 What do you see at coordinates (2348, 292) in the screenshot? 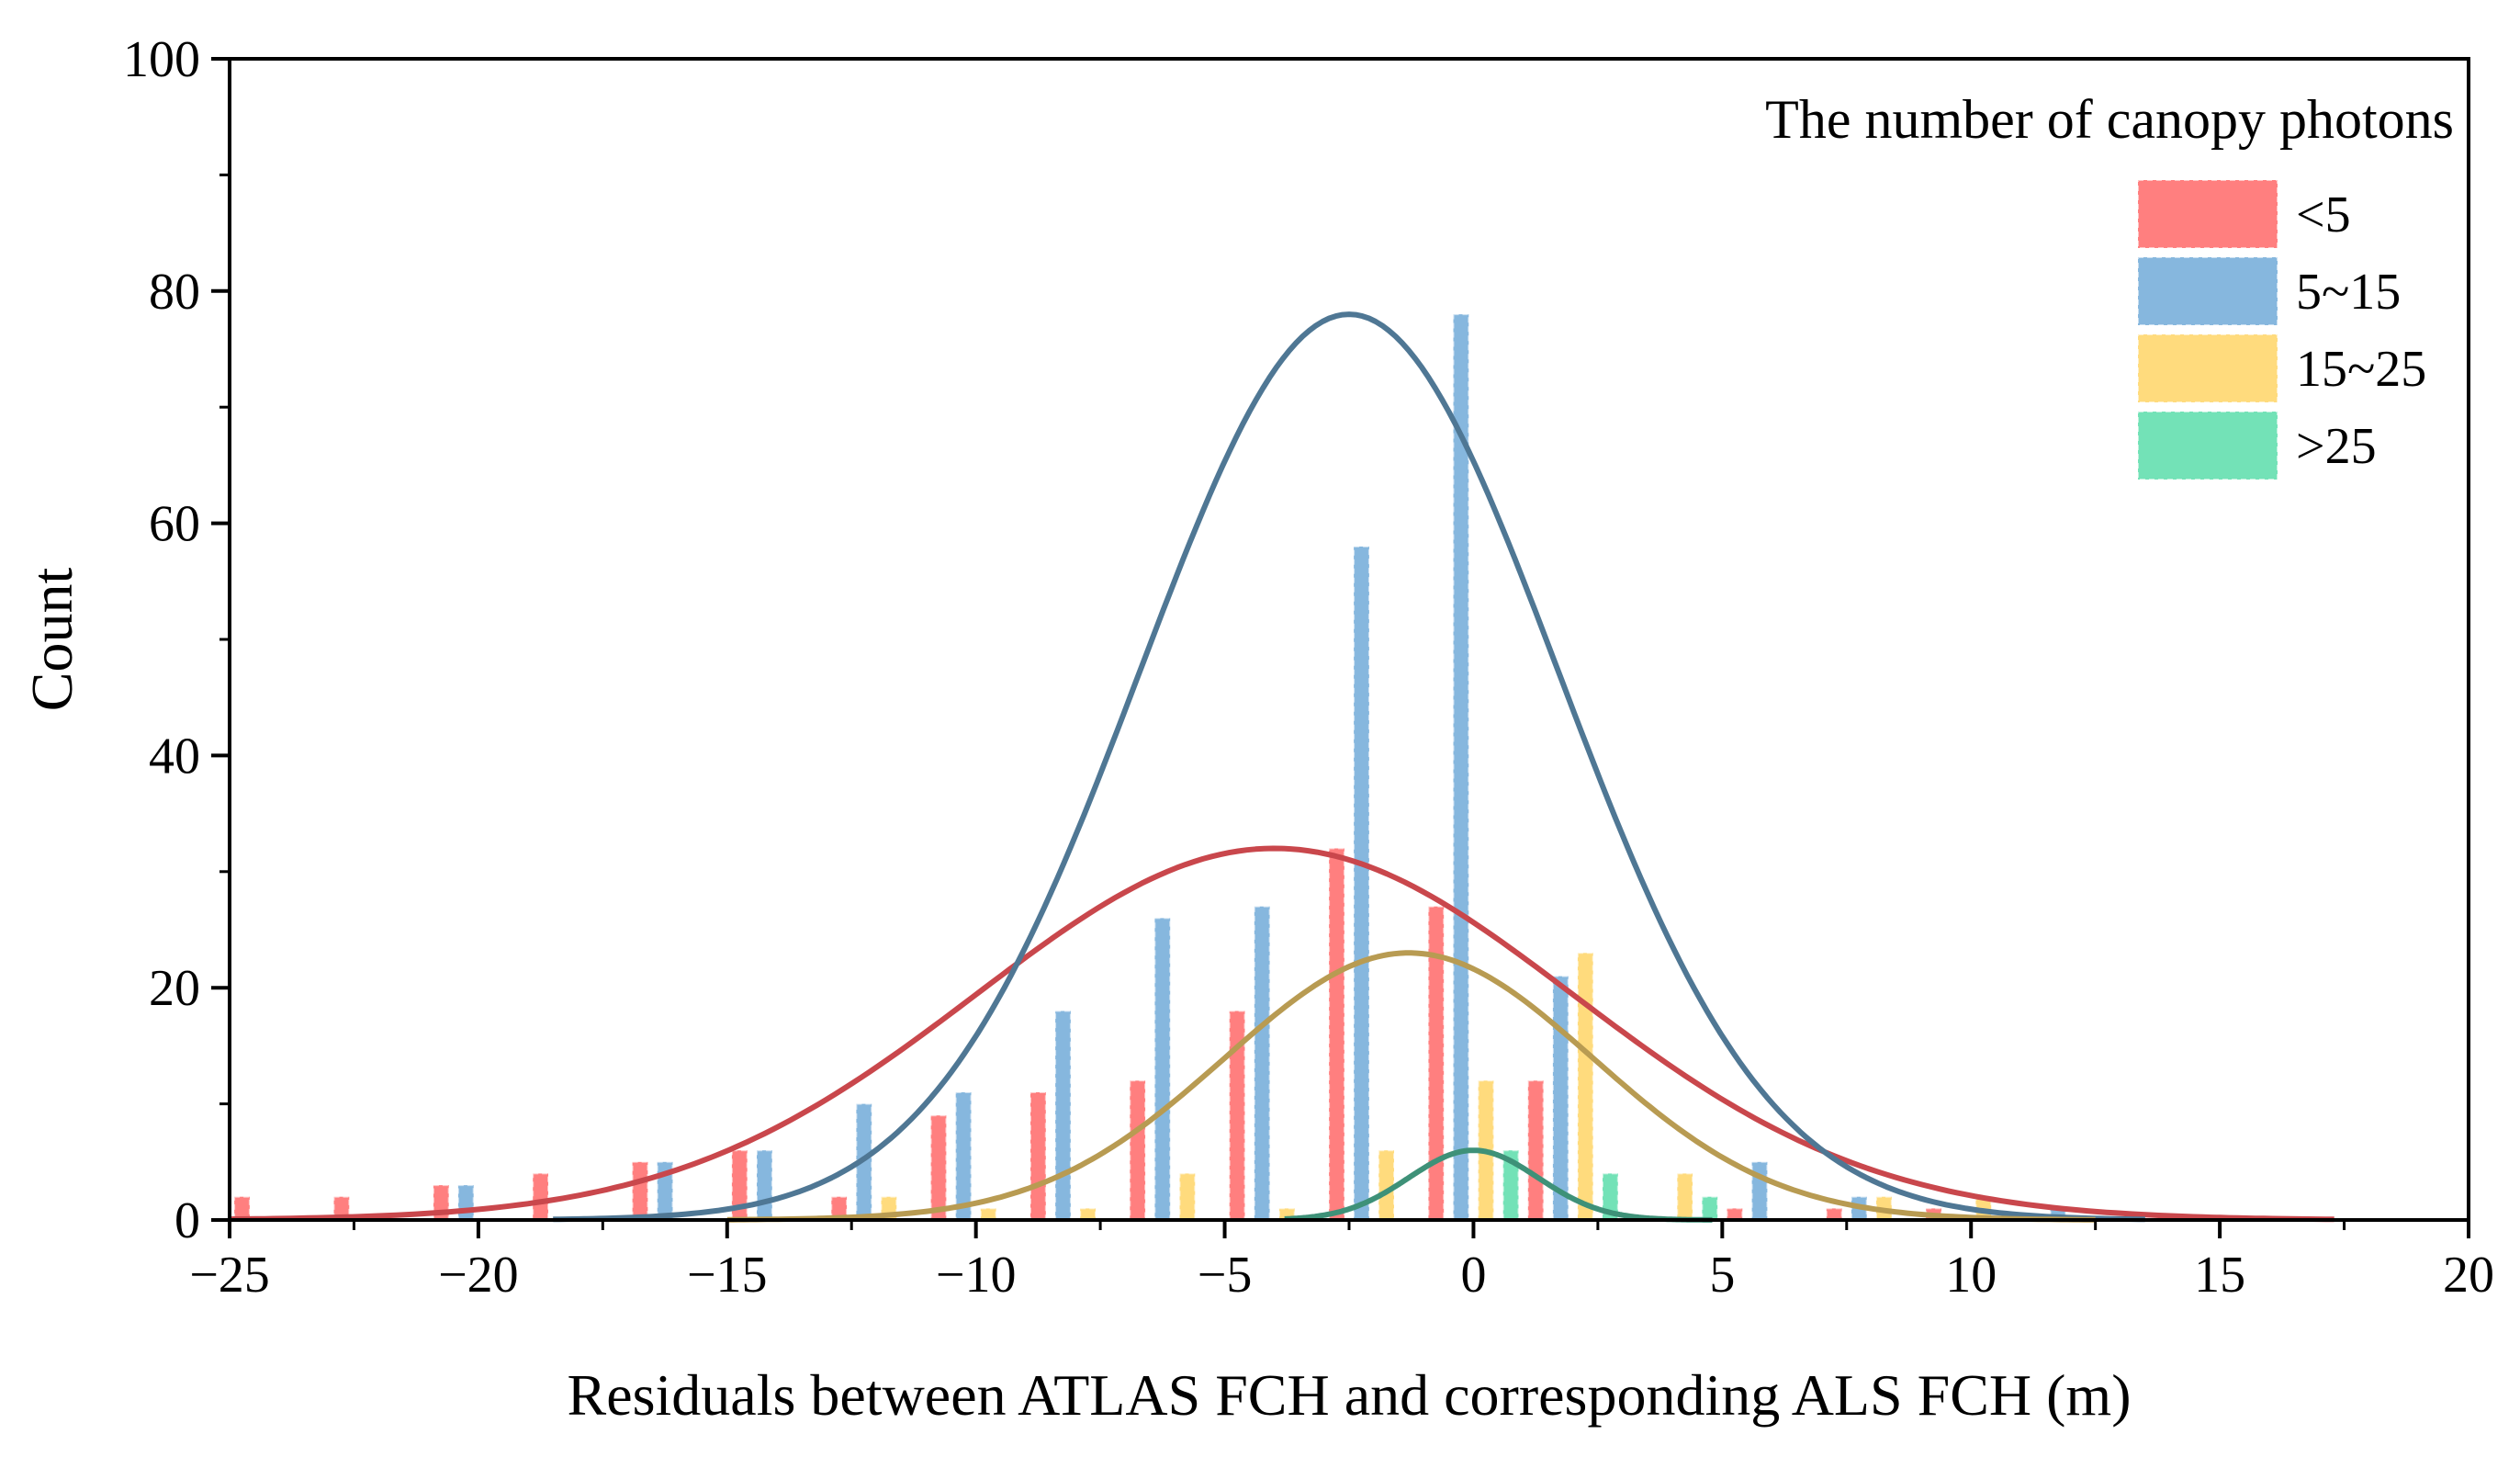
I see `legend-label-5to15: 5~15` at bounding box center [2348, 292].